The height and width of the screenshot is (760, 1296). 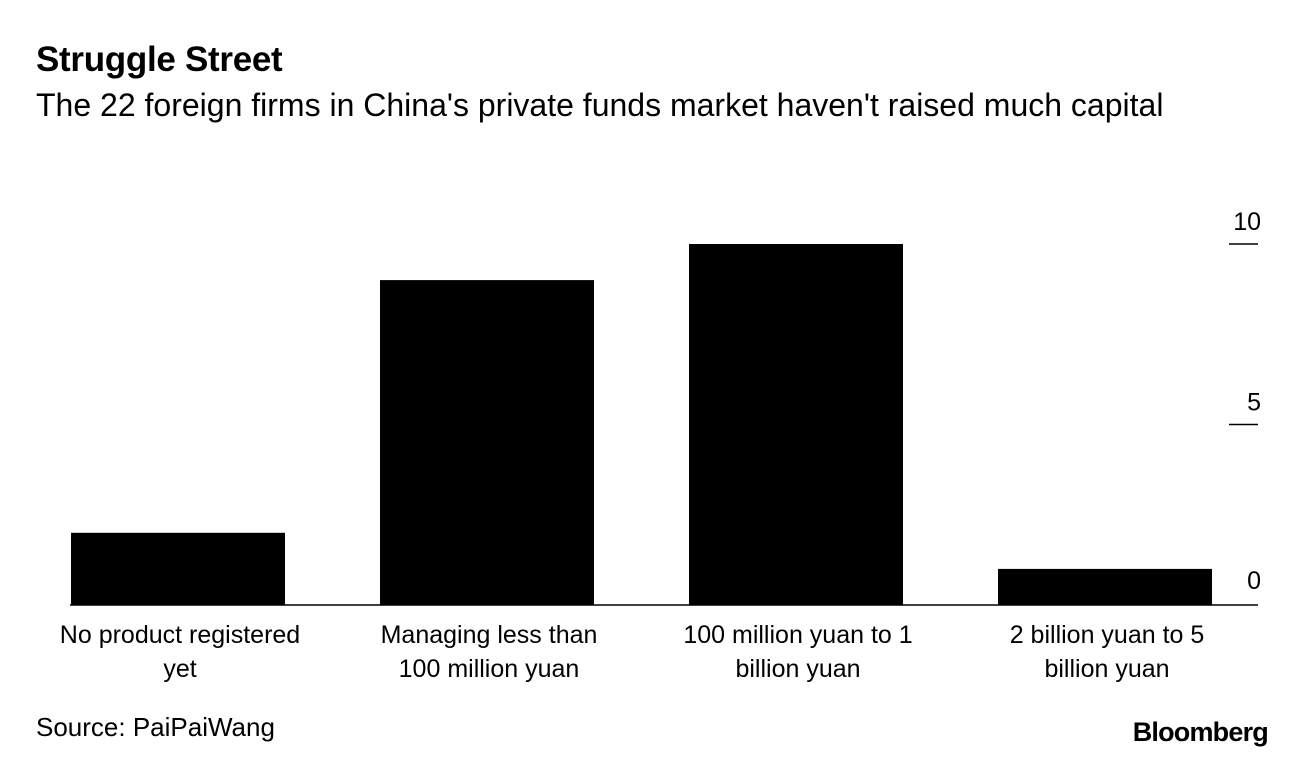 What do you see at coordinates (159, 59) in the screenshot?
I see `chart-title: Struggle Street` at bounding box center [159, 59].